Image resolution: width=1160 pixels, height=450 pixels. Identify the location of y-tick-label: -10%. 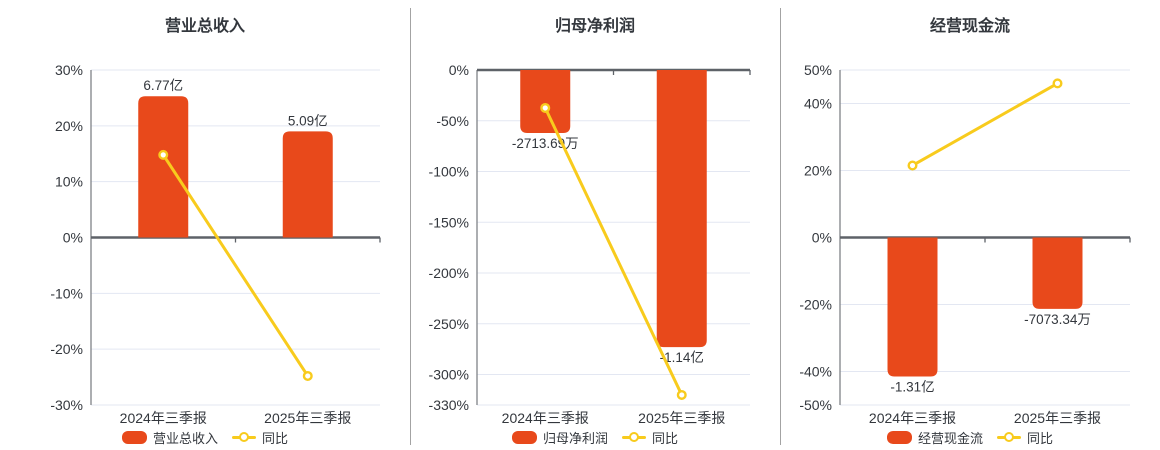
(66, 293).